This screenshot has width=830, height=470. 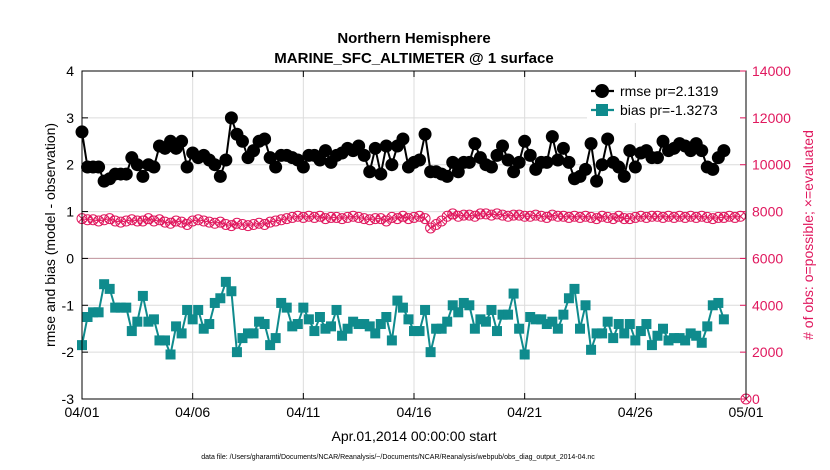 I want to click on y2-tick-label: 10000, so click(x=771, y=165).